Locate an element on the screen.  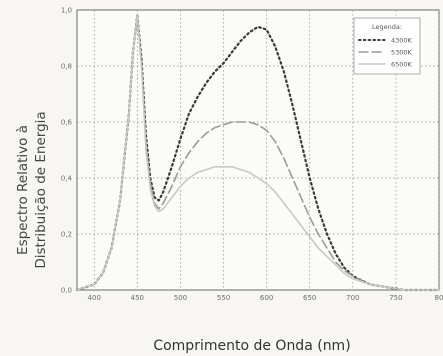
y-tick-label: 0,6 is located at coordinates (67, 123).